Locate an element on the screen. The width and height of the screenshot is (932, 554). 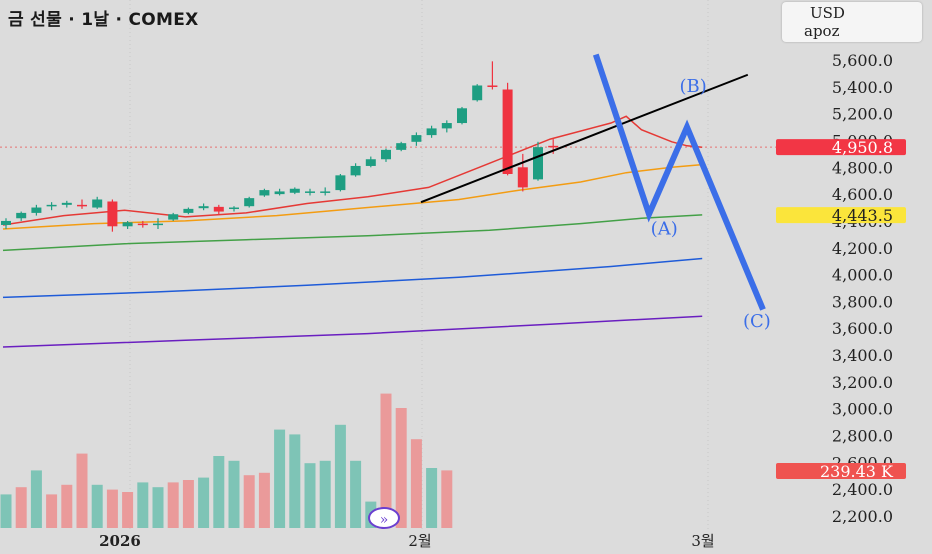
price-labels: 4,950.8 4,443.5 239.43 K is located at coordinates (841, 309).